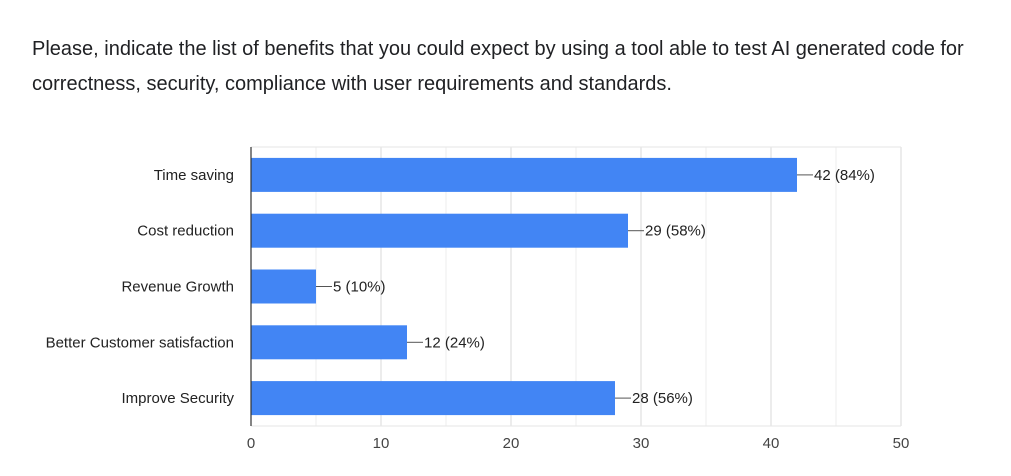 The image size is (1011, 476). What do you see at coordinates (381, 443) in the screenshot?
I see `x-tick-label: 10` at bounding box center [381, 443].